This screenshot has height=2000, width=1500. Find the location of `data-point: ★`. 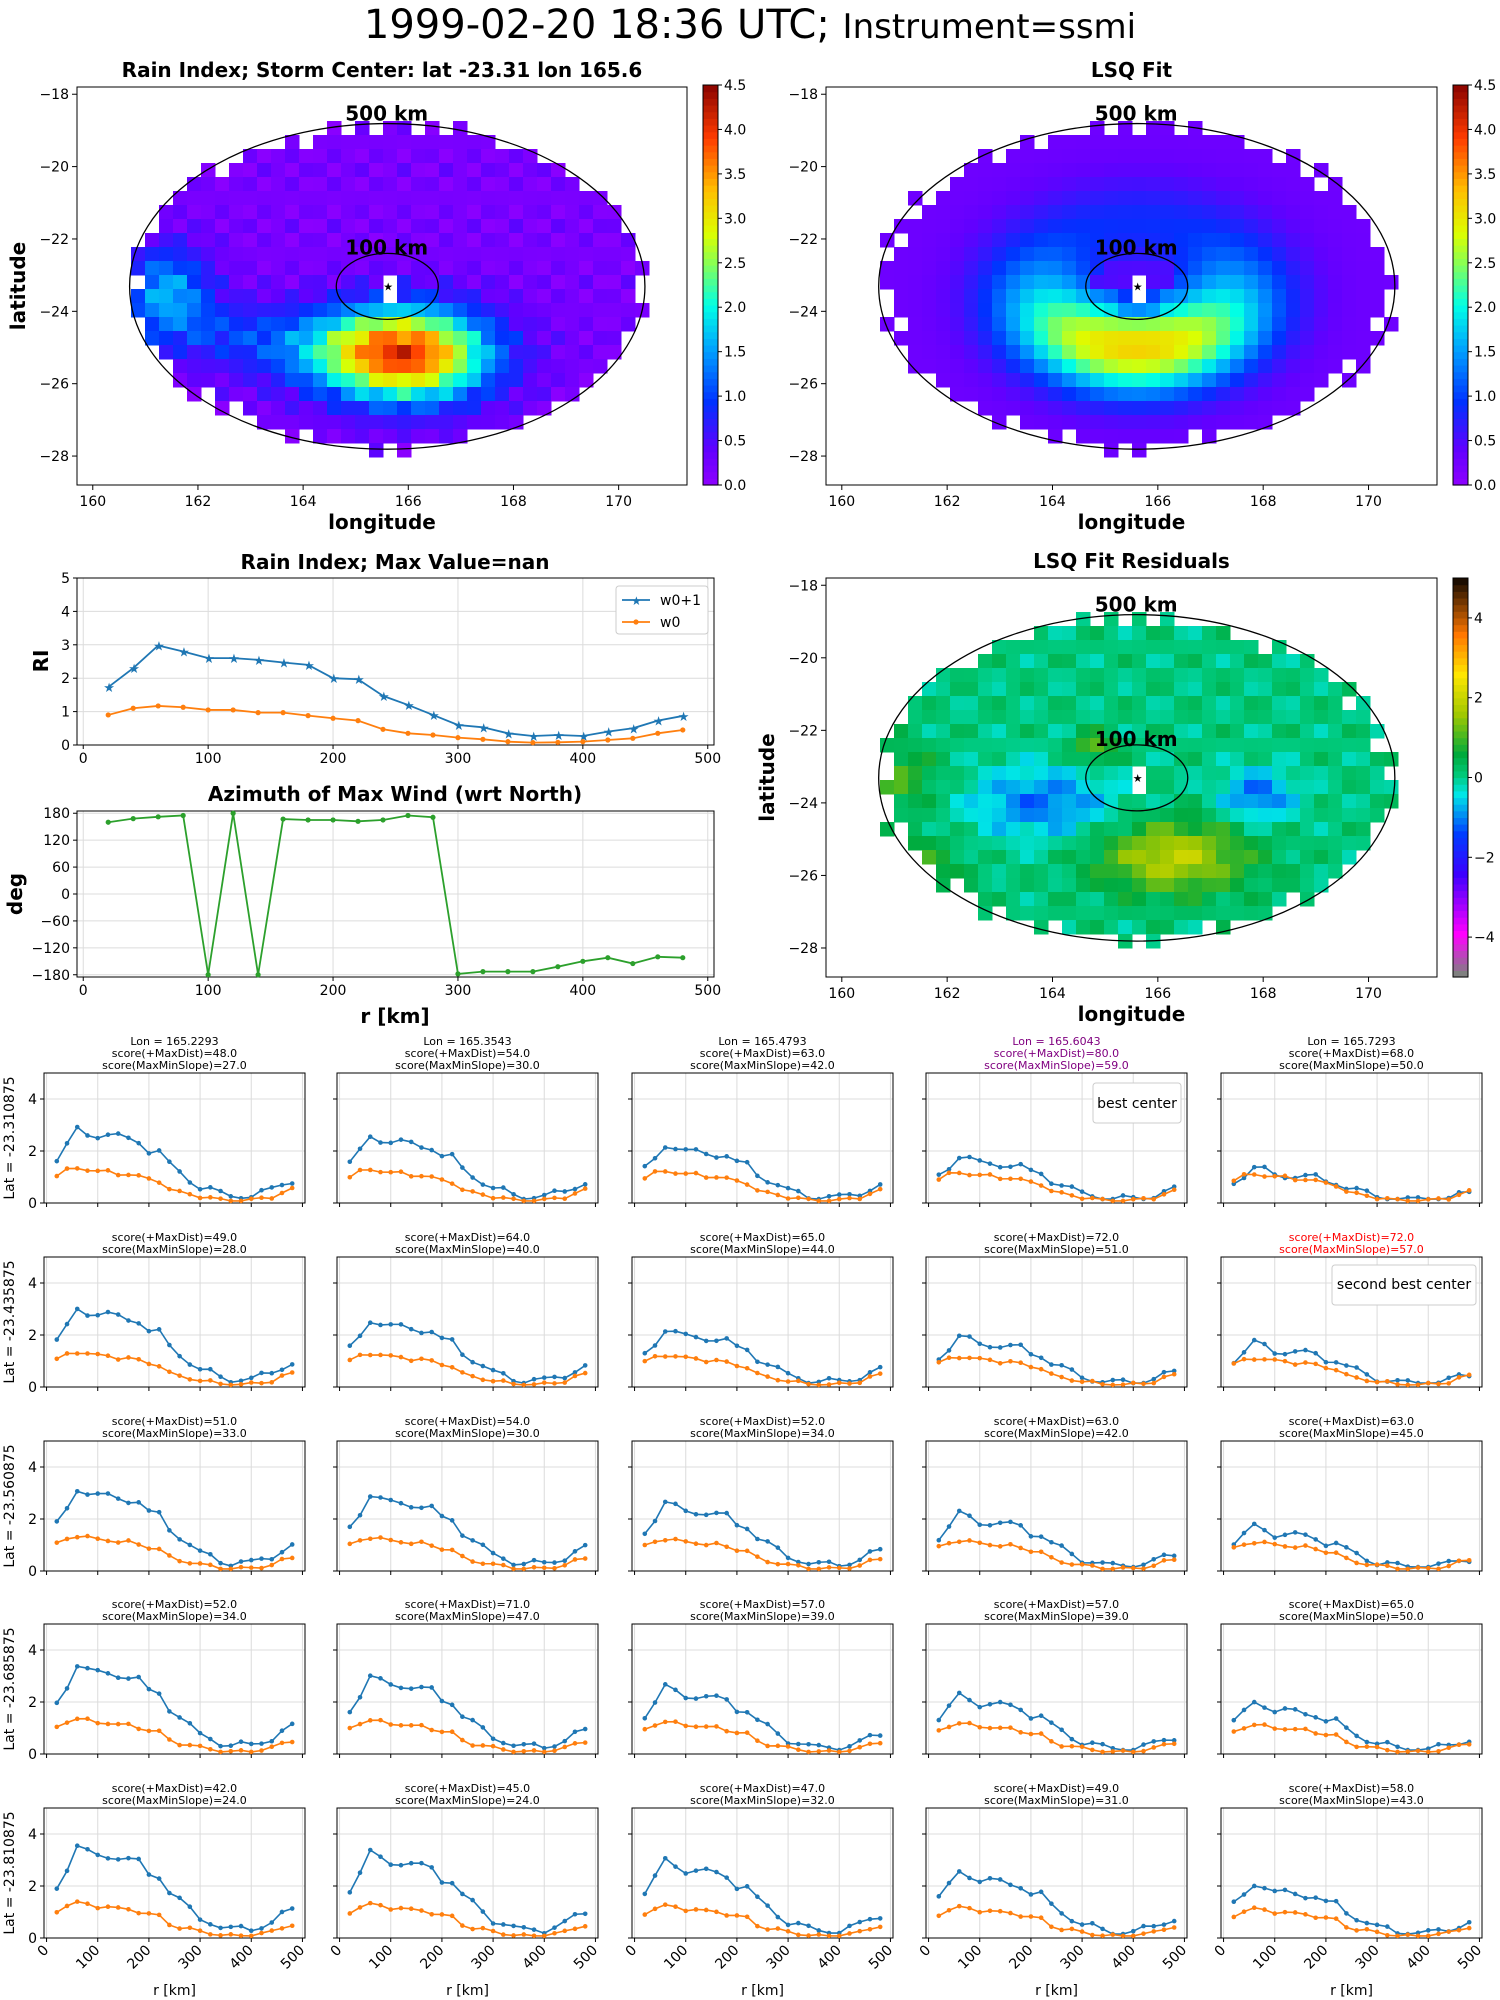

data-point: ★ is located at coordinates (284, 664).